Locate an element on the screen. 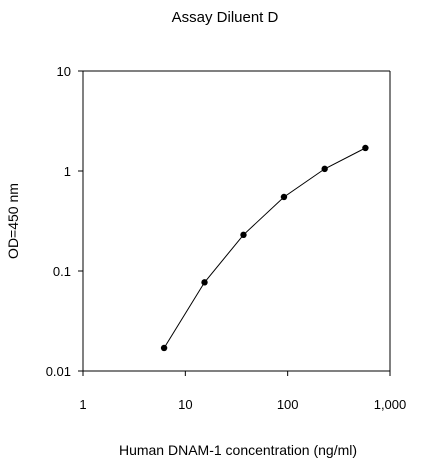 Image resolution: width=430 pixels, height=466 pixels. y-tick-label: 0.01 is located at coordinates (58, 371).